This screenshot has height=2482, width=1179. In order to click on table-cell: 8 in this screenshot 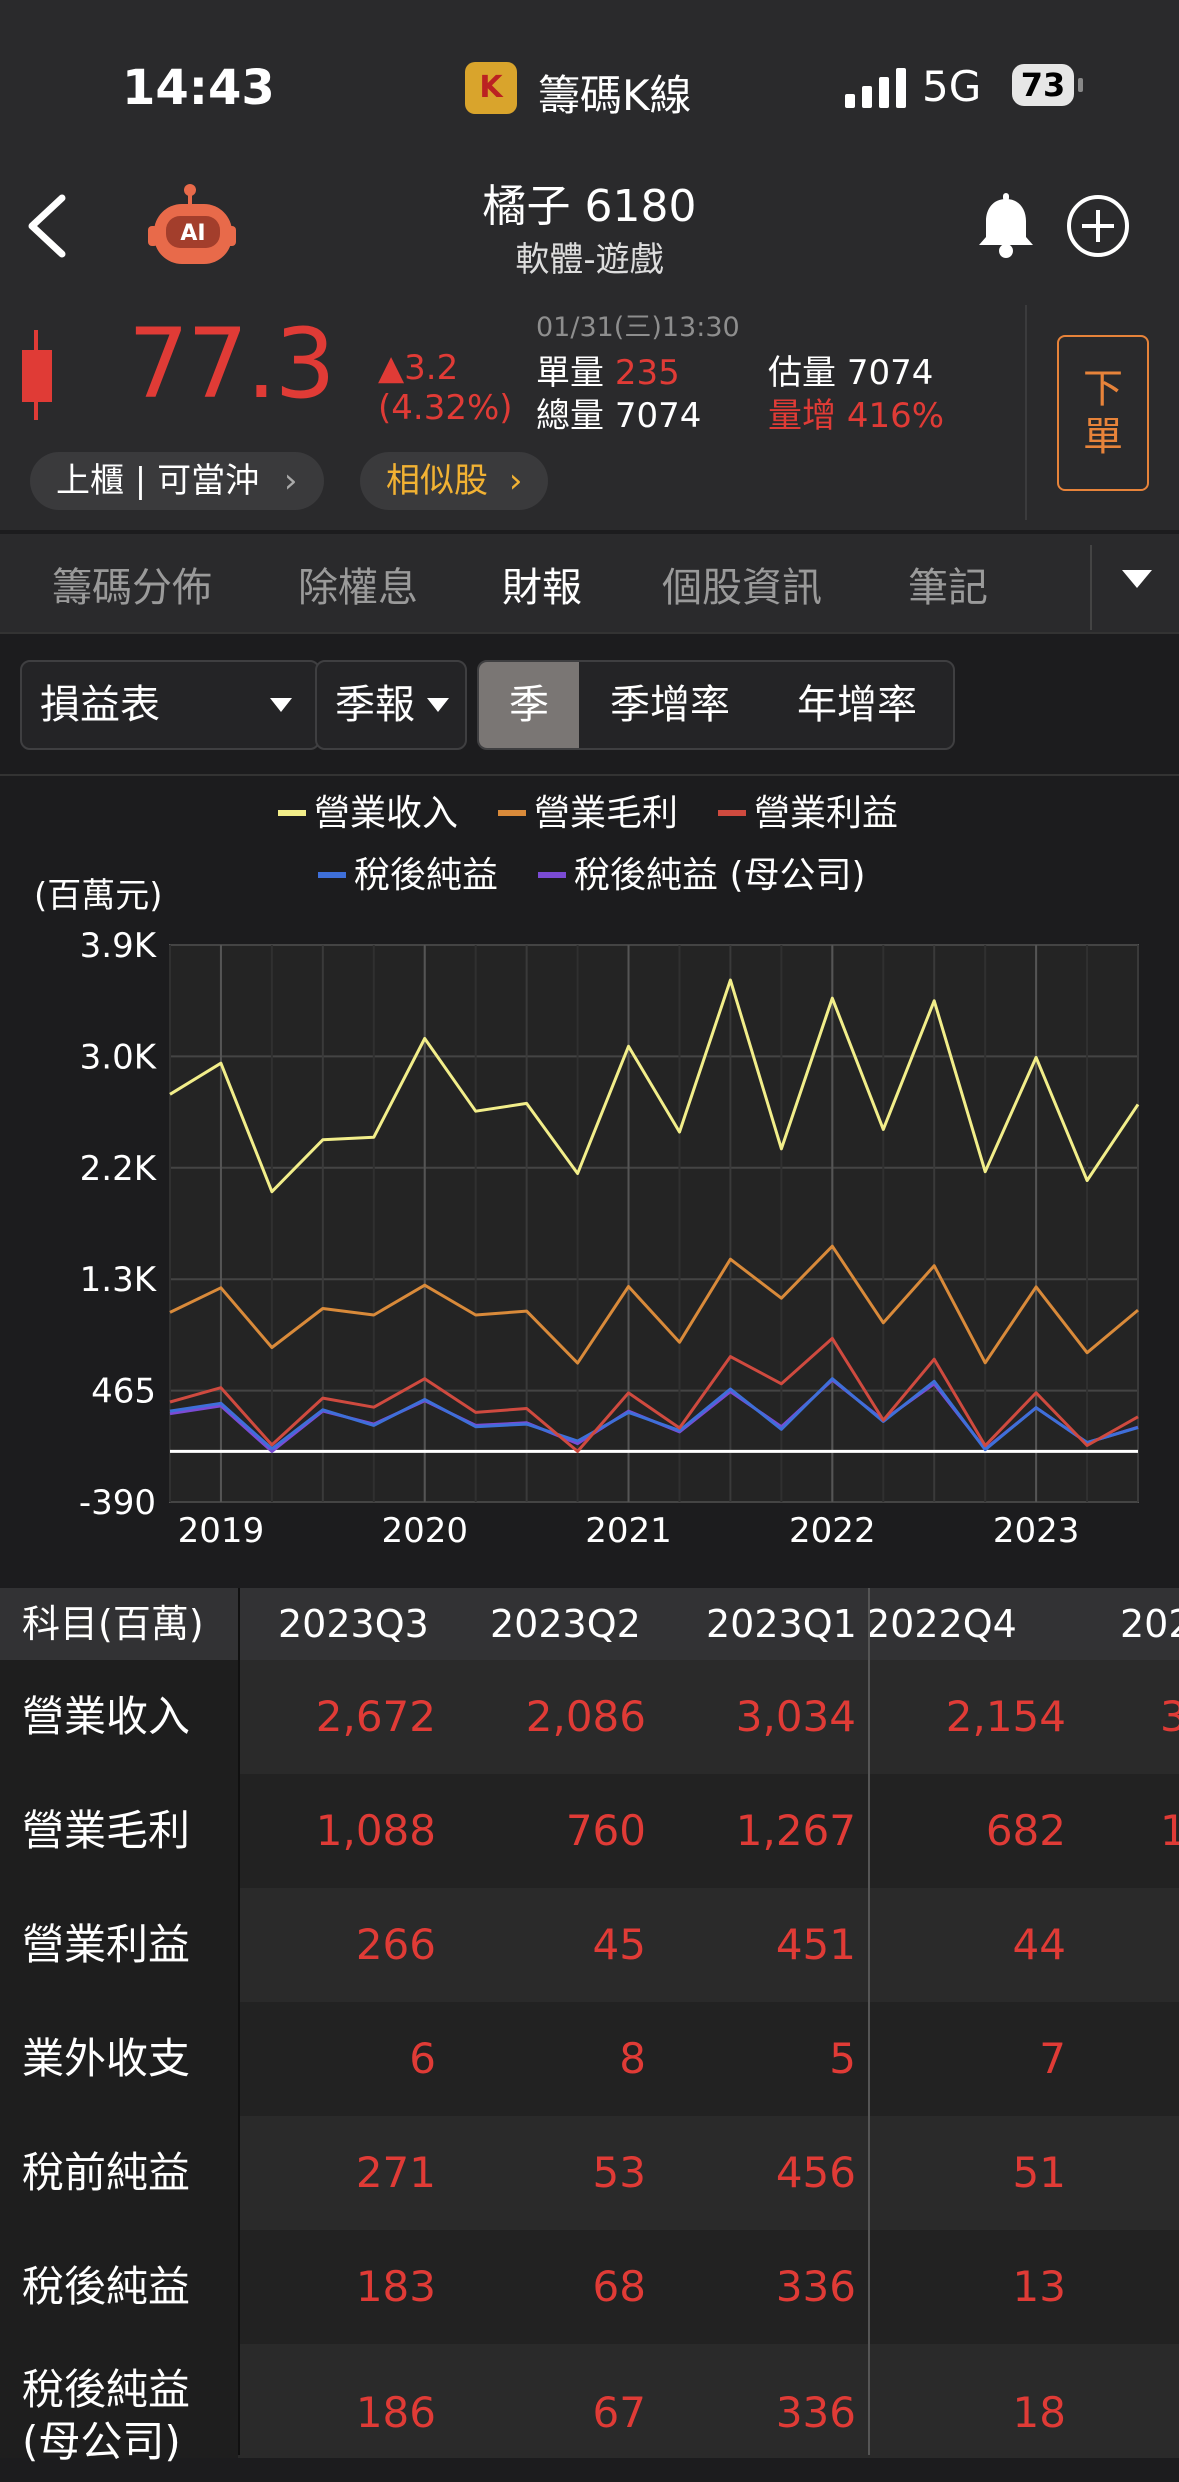, I will do `click(632, 2058)`.